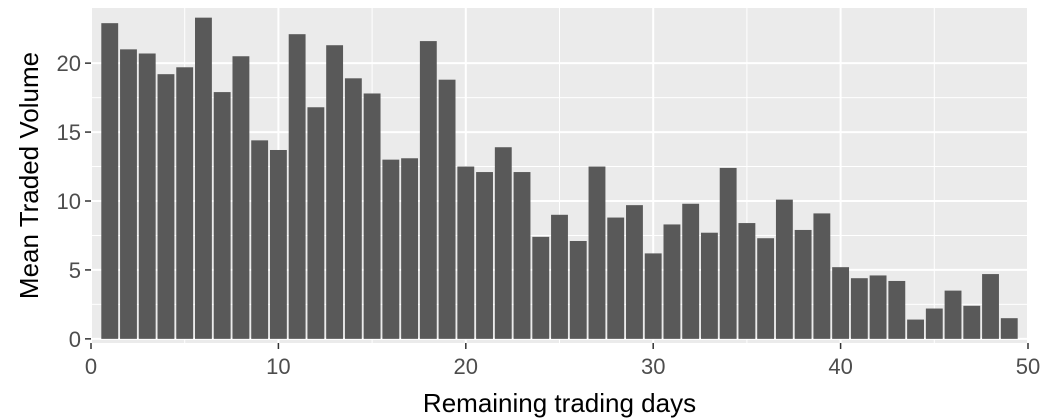 This screenshot has height=420, width=1048. What do you see at coordinates (29, 175) in the screenshot?
I see `y-axis-title: Mean Traded Volume` at bounding box center [29, 175].